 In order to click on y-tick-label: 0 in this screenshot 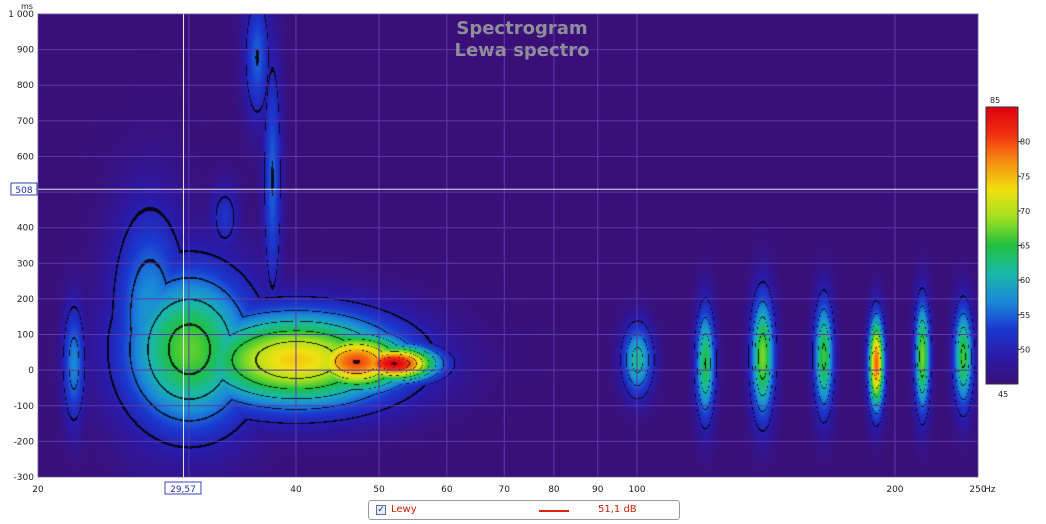, I will do `click(31, 371)`.